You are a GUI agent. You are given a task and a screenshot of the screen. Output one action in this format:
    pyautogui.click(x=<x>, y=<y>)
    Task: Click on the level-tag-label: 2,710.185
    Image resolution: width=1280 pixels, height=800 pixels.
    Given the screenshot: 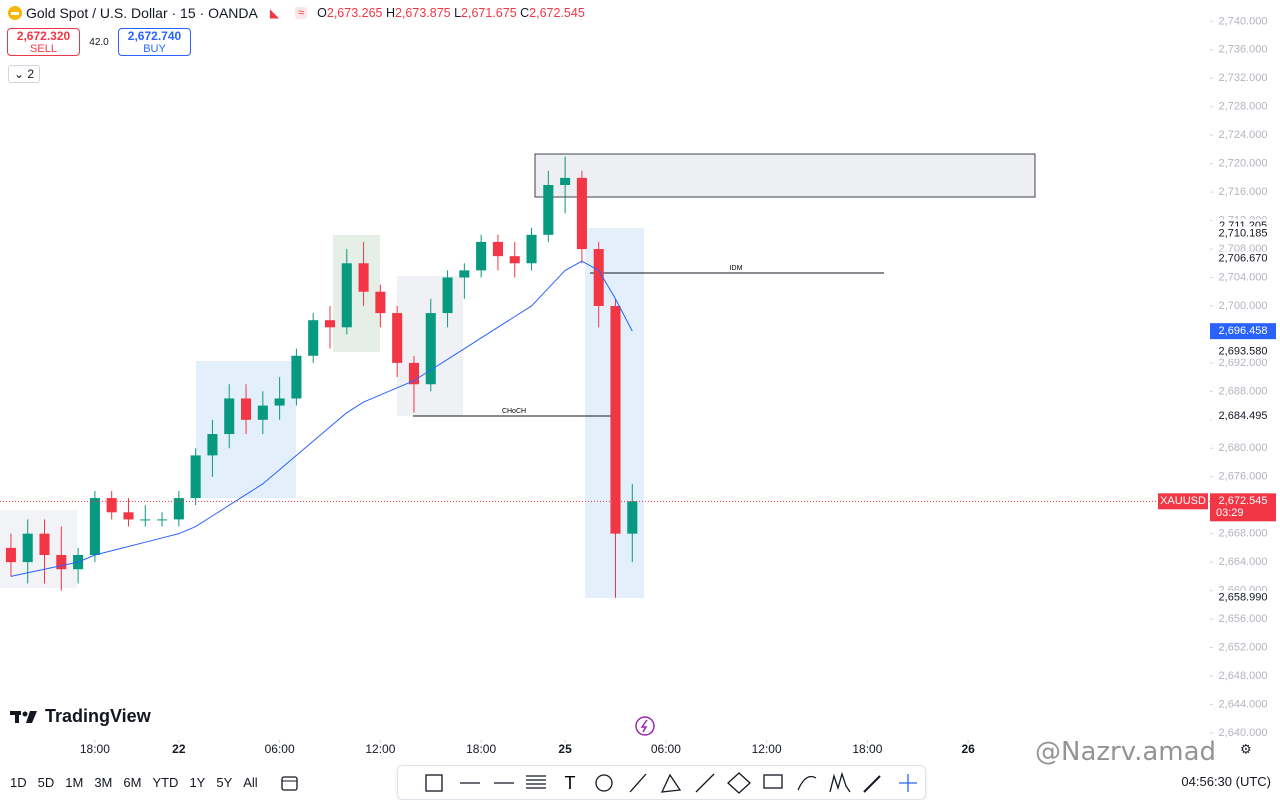 What is the action you would take?
    pyautogui.click(x=1243, y=233)
    